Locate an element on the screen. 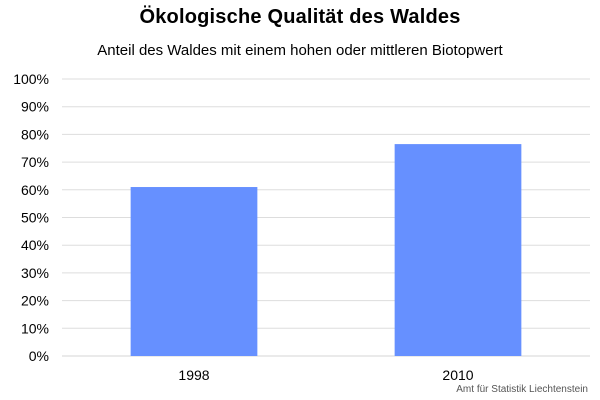 Image resolution: width=600 pixels, height=400 pixels. y-tick-label: 60% is located at coordinates (35, 190).